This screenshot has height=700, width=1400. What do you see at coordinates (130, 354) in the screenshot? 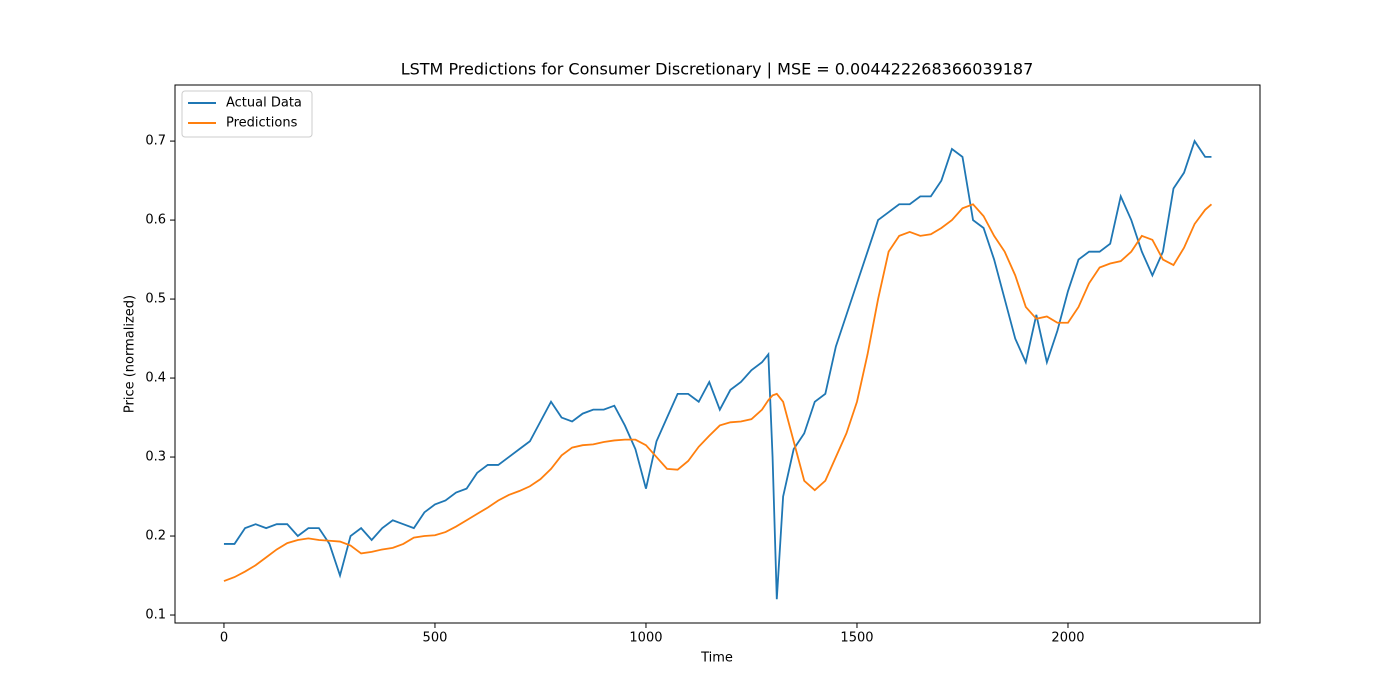
I see `y-axis-label: Price (normalized)` at bounding box center [130, 354].